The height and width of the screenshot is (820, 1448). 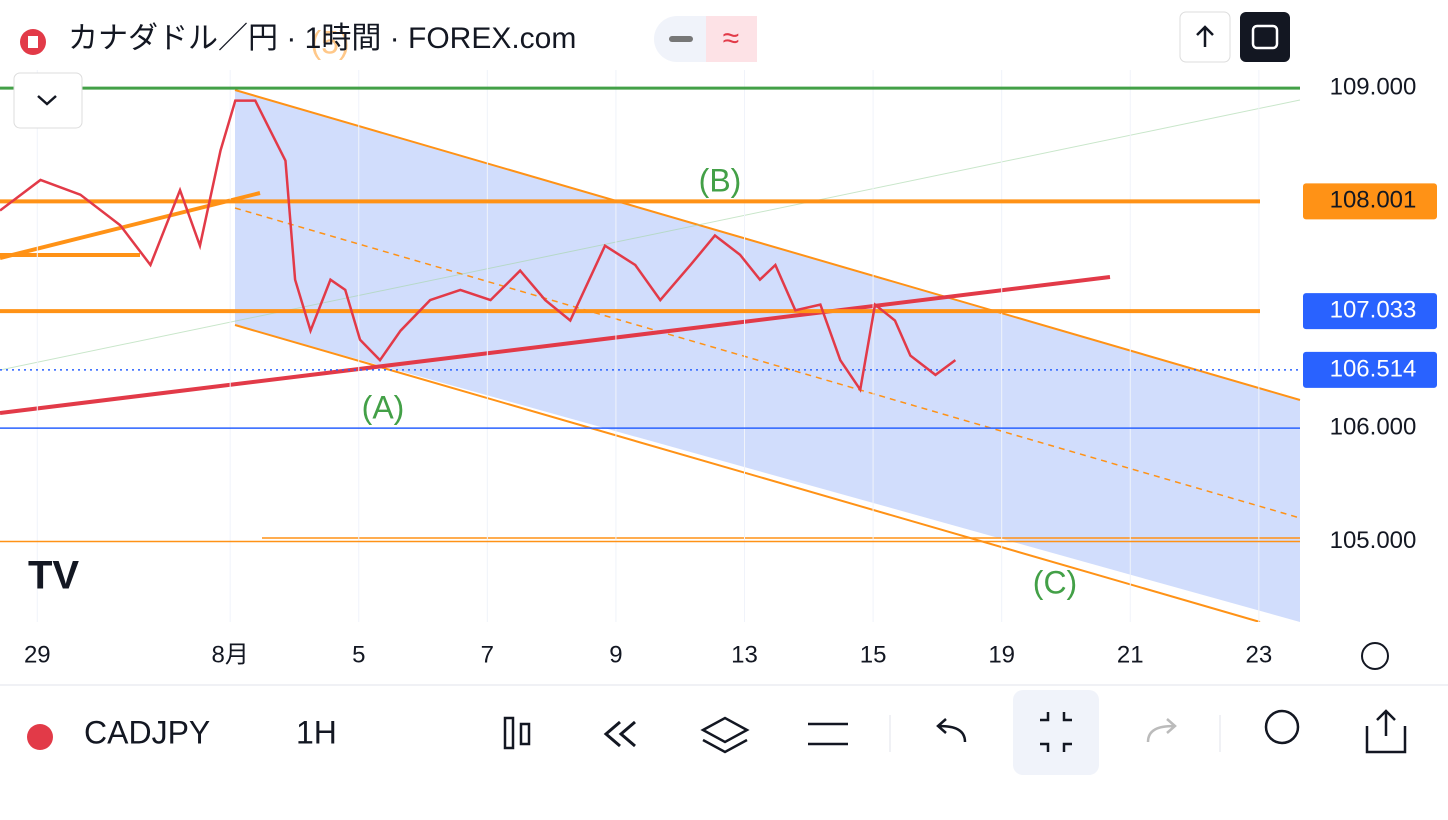 What do you see at coordinates (37, 654) in the screenshot?
I see `x-tick-label: 29` at bounding box center [37, 654].